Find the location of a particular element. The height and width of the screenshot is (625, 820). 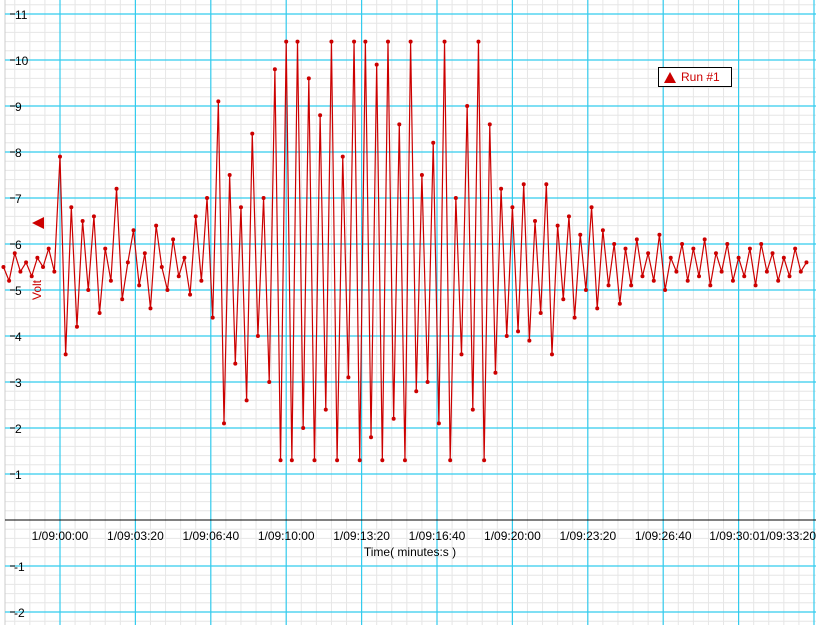

x-tick-label: 1/09:20:00 is located at coordinates (512, 536).